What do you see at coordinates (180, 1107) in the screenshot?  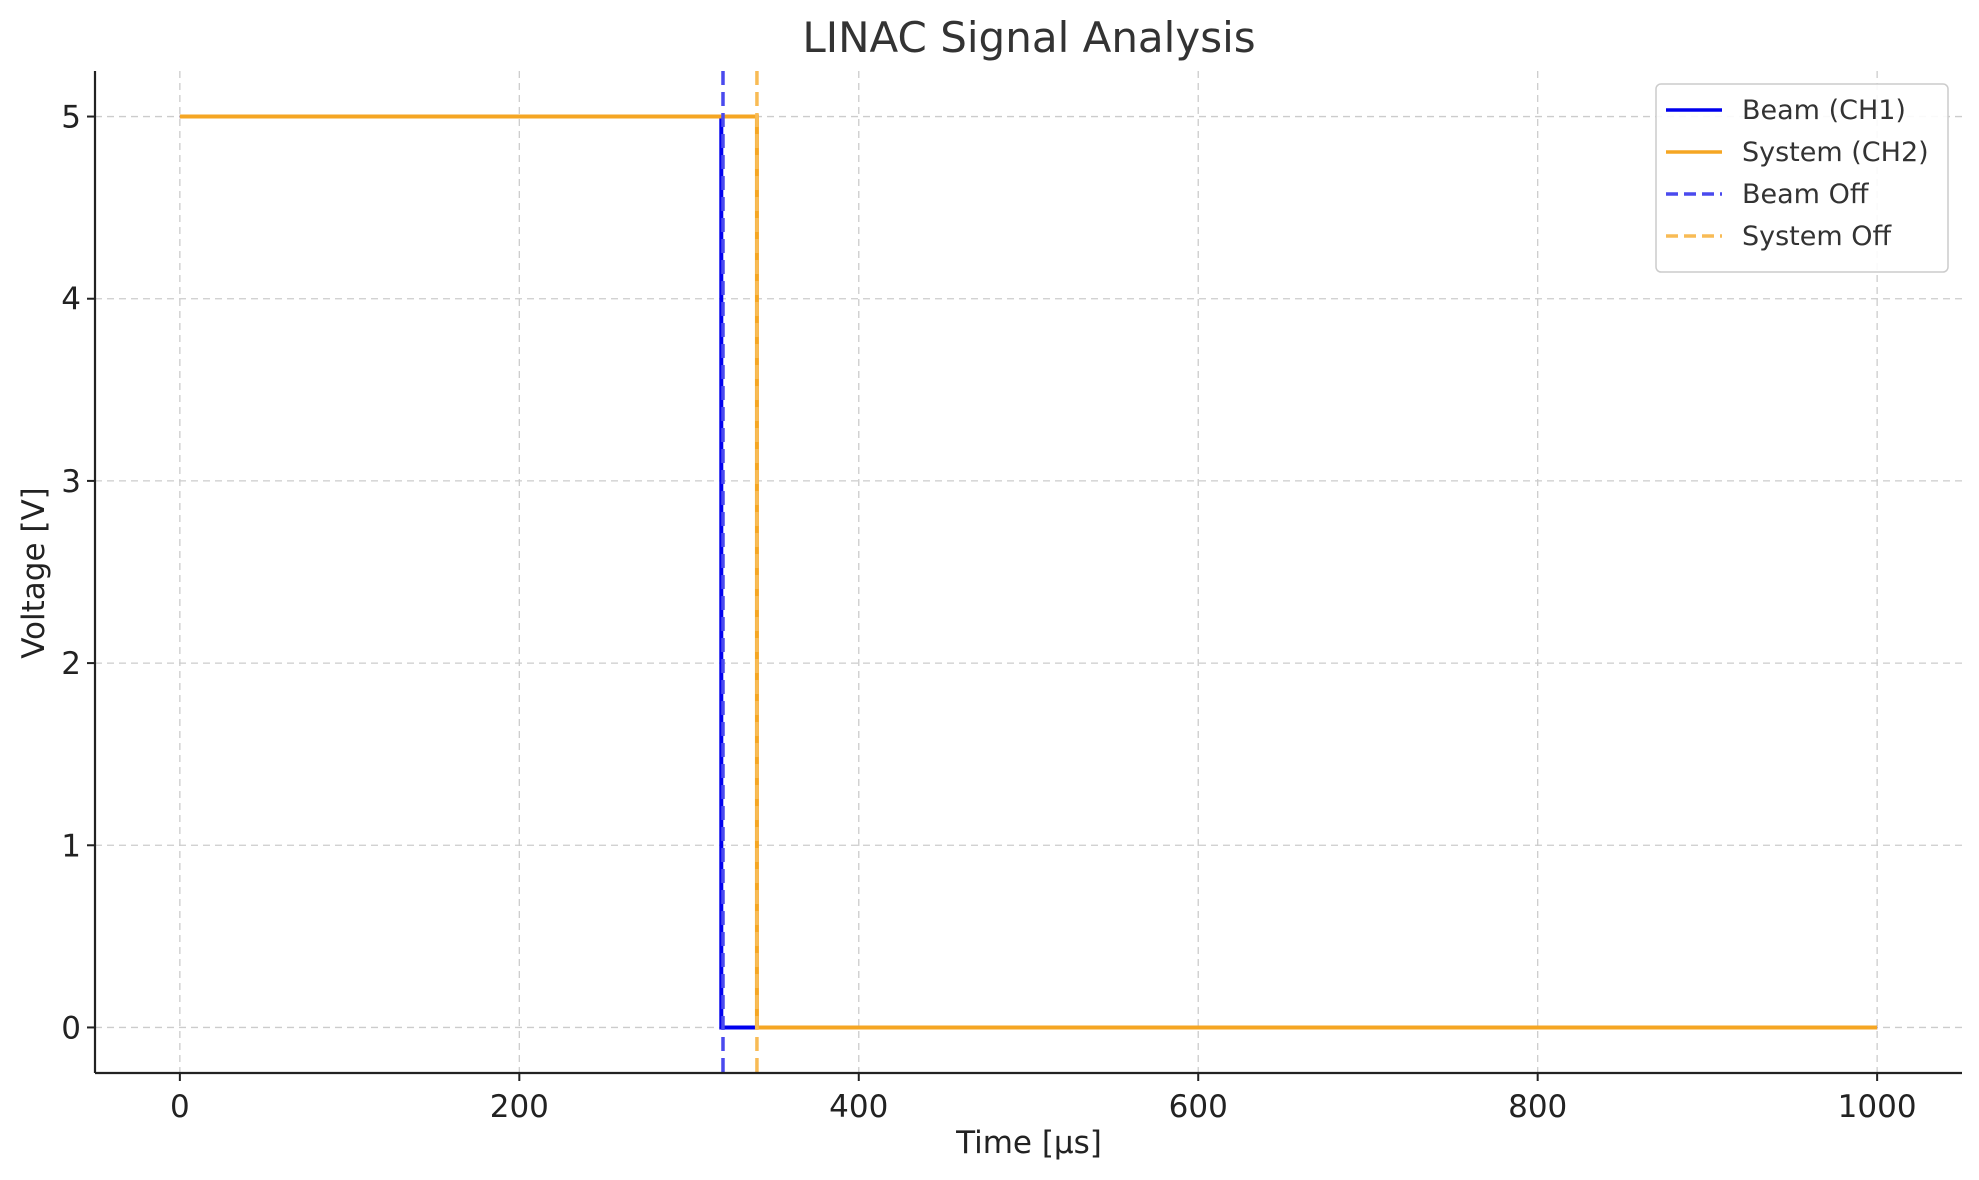 I see `x-tick-label-0: 0` at bounding box center [180, 1107].